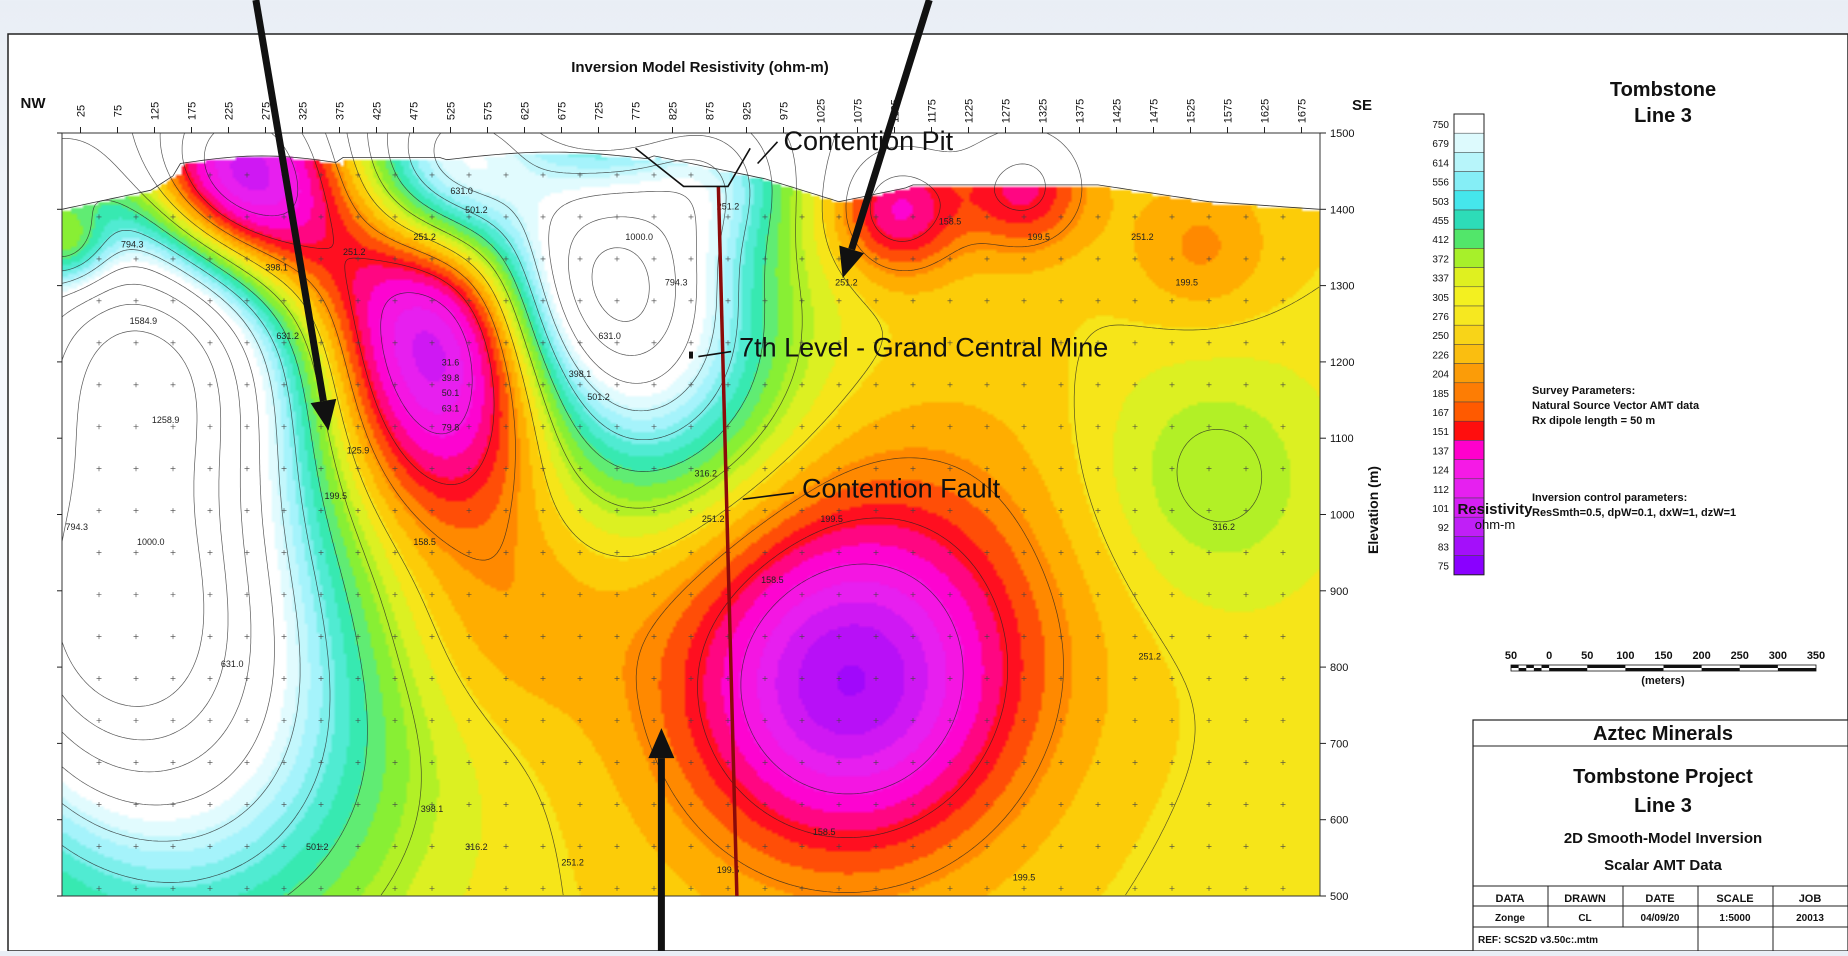  What do you see at coordinates (1440, 125) in the screenshot?
I see `legend-value-label: 750` at bounding box center [1440, 125].